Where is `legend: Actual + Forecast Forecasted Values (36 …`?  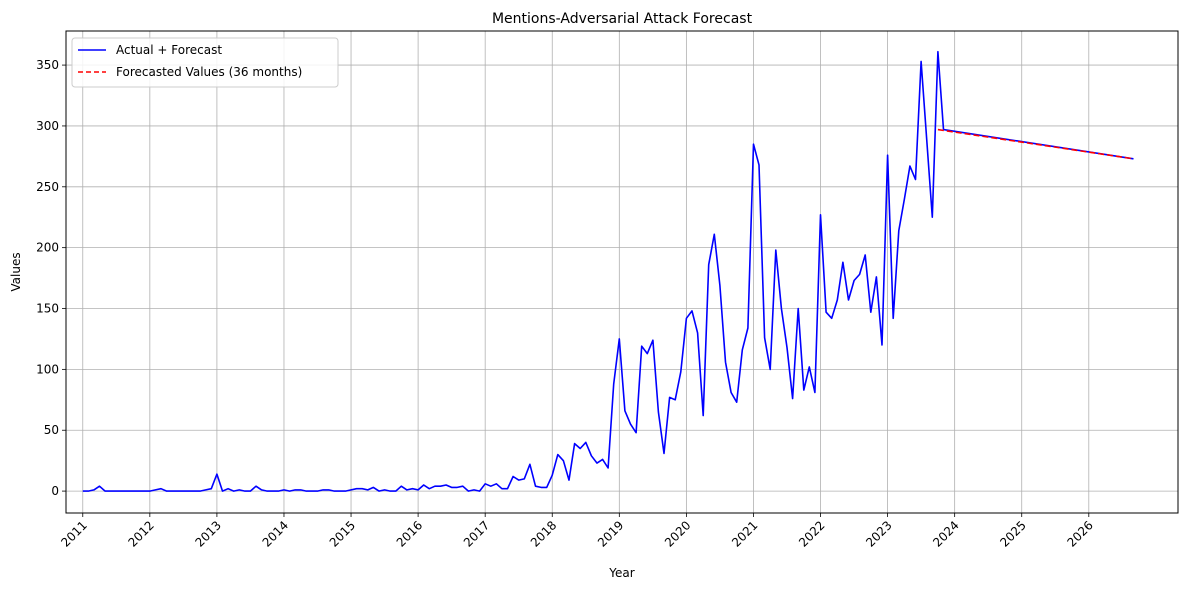 legend: Actual + Forecast Forecasted Values (36 … is located at coordinates (205, 62).